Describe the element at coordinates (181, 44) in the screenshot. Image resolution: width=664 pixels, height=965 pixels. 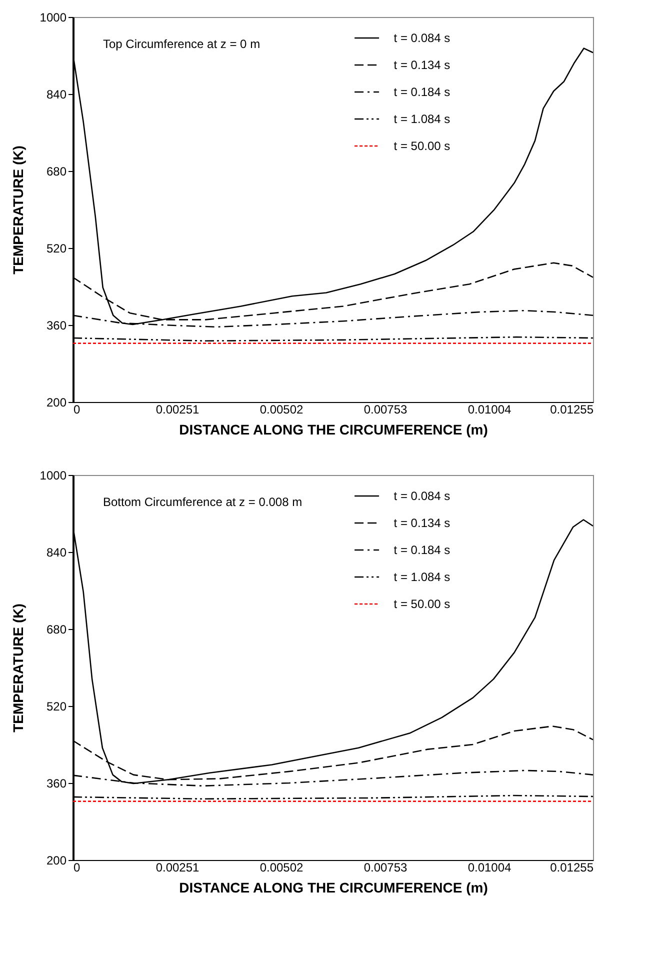
I see `annotation: Top Circumference at z = 0 m` at that location.